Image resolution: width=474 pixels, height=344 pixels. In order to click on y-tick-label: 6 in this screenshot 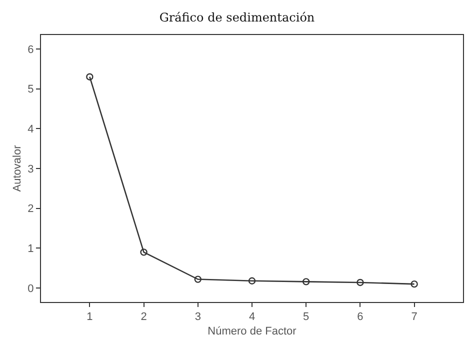, I will do `click(31, 50)`.